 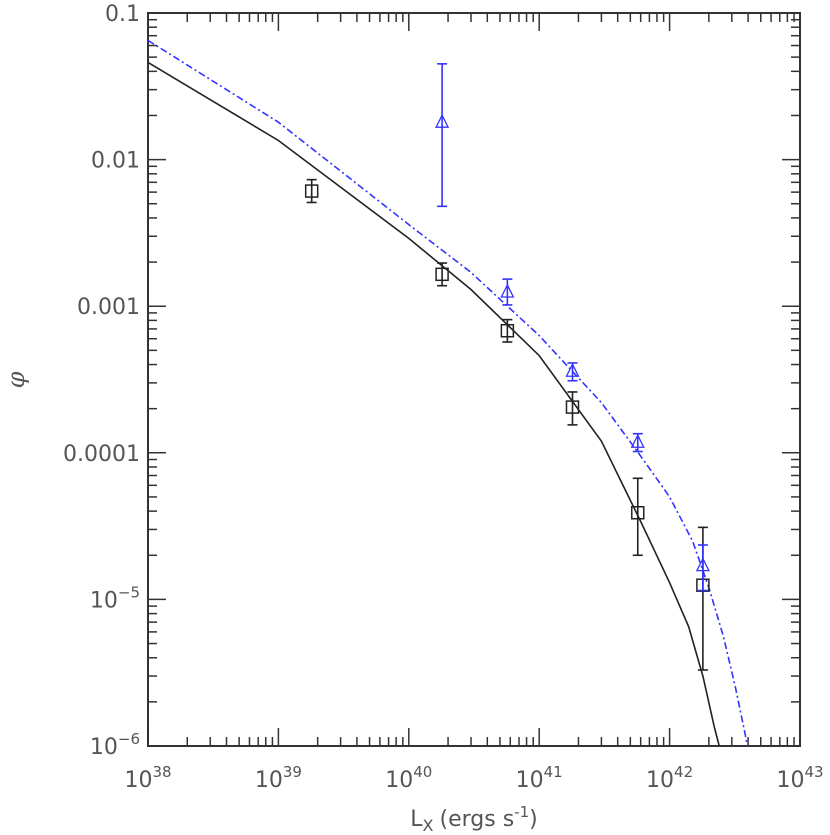 What do you see at coordinates (147, 778) in the screenshot?
I see `x-tick-label: 1038` at bounding box center [147, 778].